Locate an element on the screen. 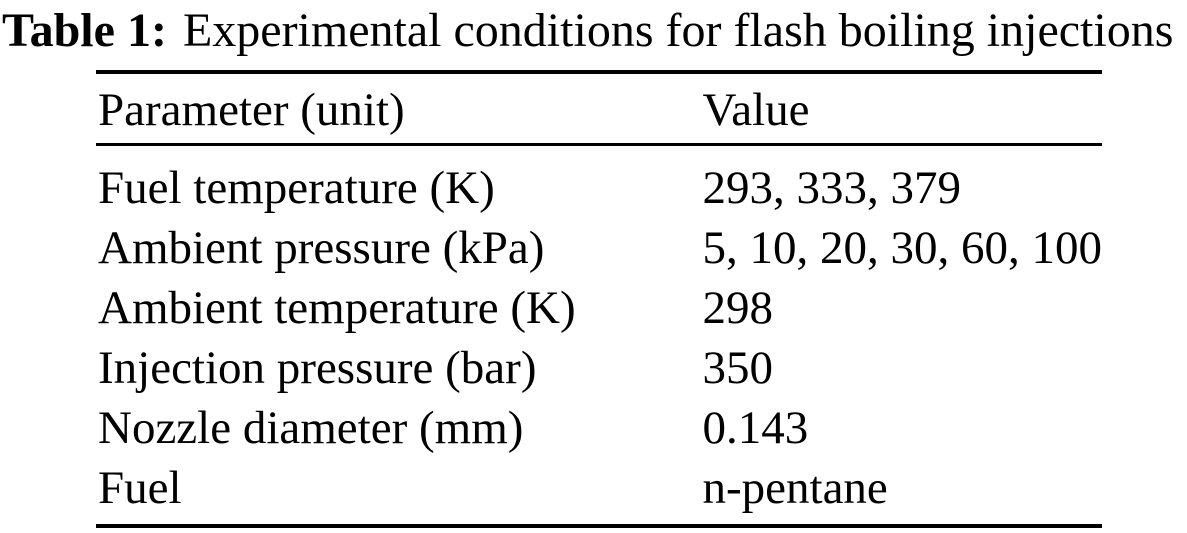 The image size is (1187, 533). table-caption-label: Table 1: is located at coordinates (84, 30).